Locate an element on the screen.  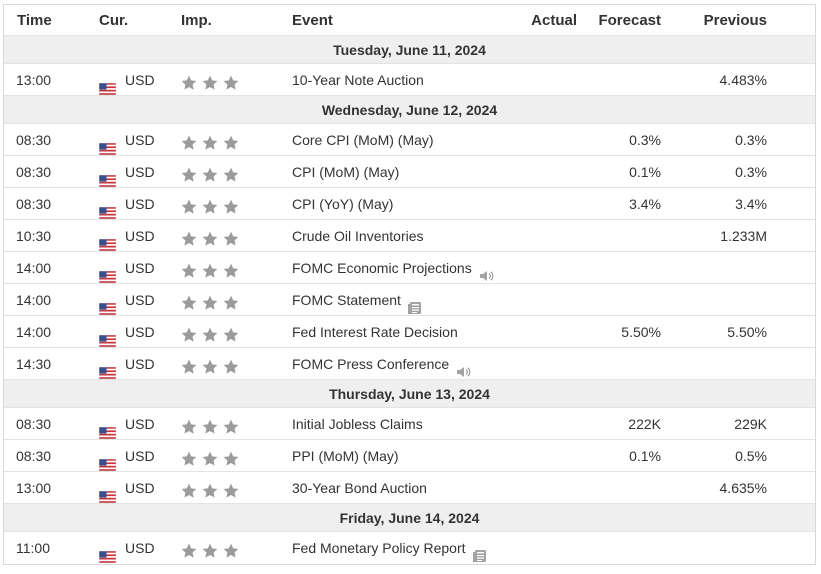
event-name-cell: Initial Jobless Claims is located at coordinates (357, 424).